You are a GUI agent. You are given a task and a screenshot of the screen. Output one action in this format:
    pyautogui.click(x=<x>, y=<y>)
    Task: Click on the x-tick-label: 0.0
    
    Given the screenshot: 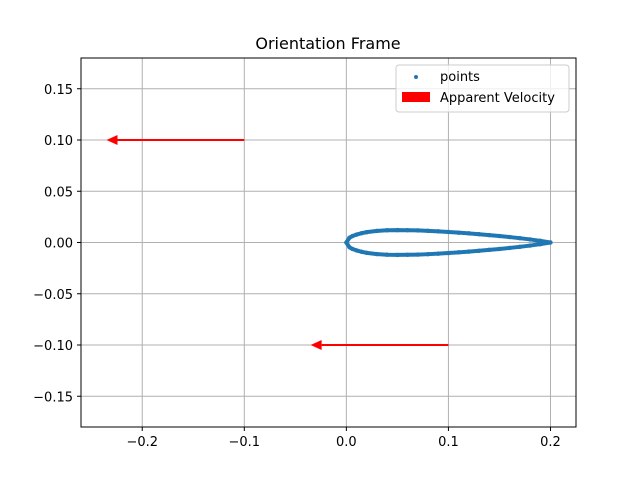 What is the action you would take?
    pyautogui.click(x=346, y=442)
    